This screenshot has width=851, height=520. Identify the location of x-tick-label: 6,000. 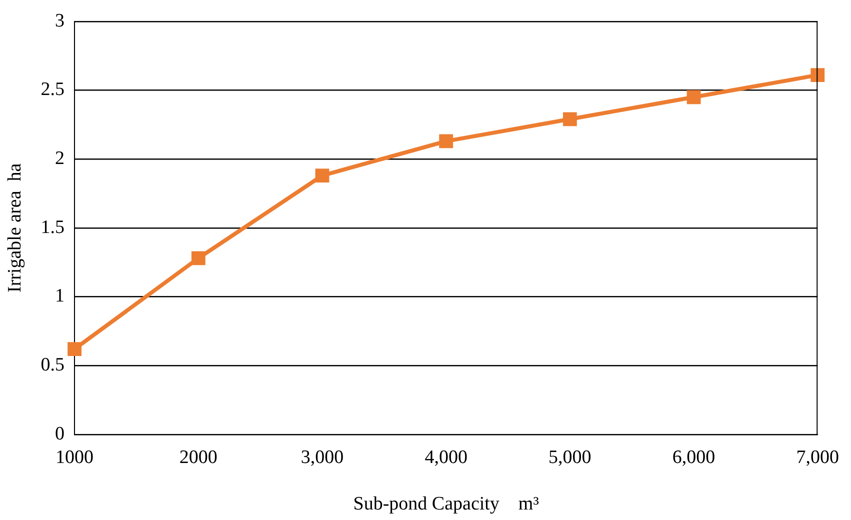
(694, 457).